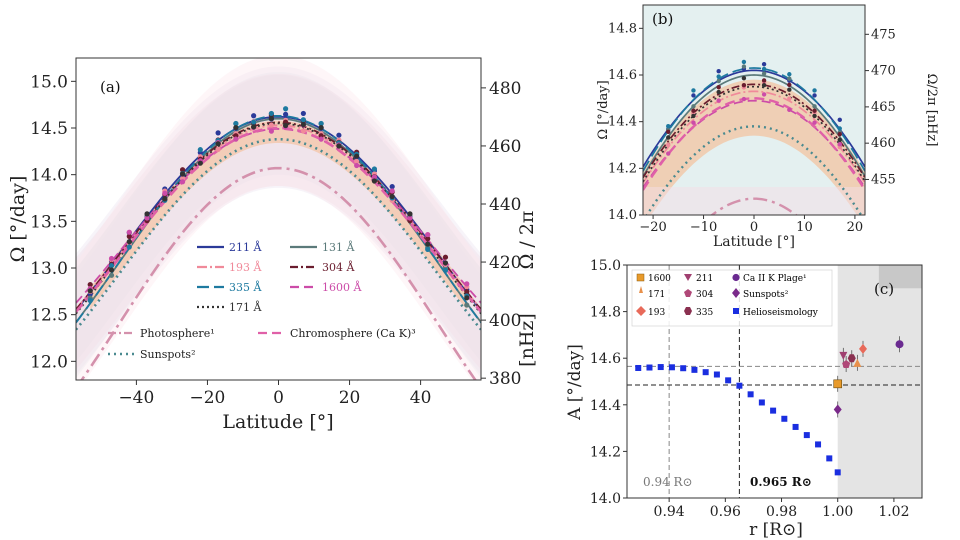 The image size is (960, 540). What do you see at coordinates (781, 482) in the screenshot?
I see `vline-label-0965: 0.965 R⊙` at bounding box center [781, 482].